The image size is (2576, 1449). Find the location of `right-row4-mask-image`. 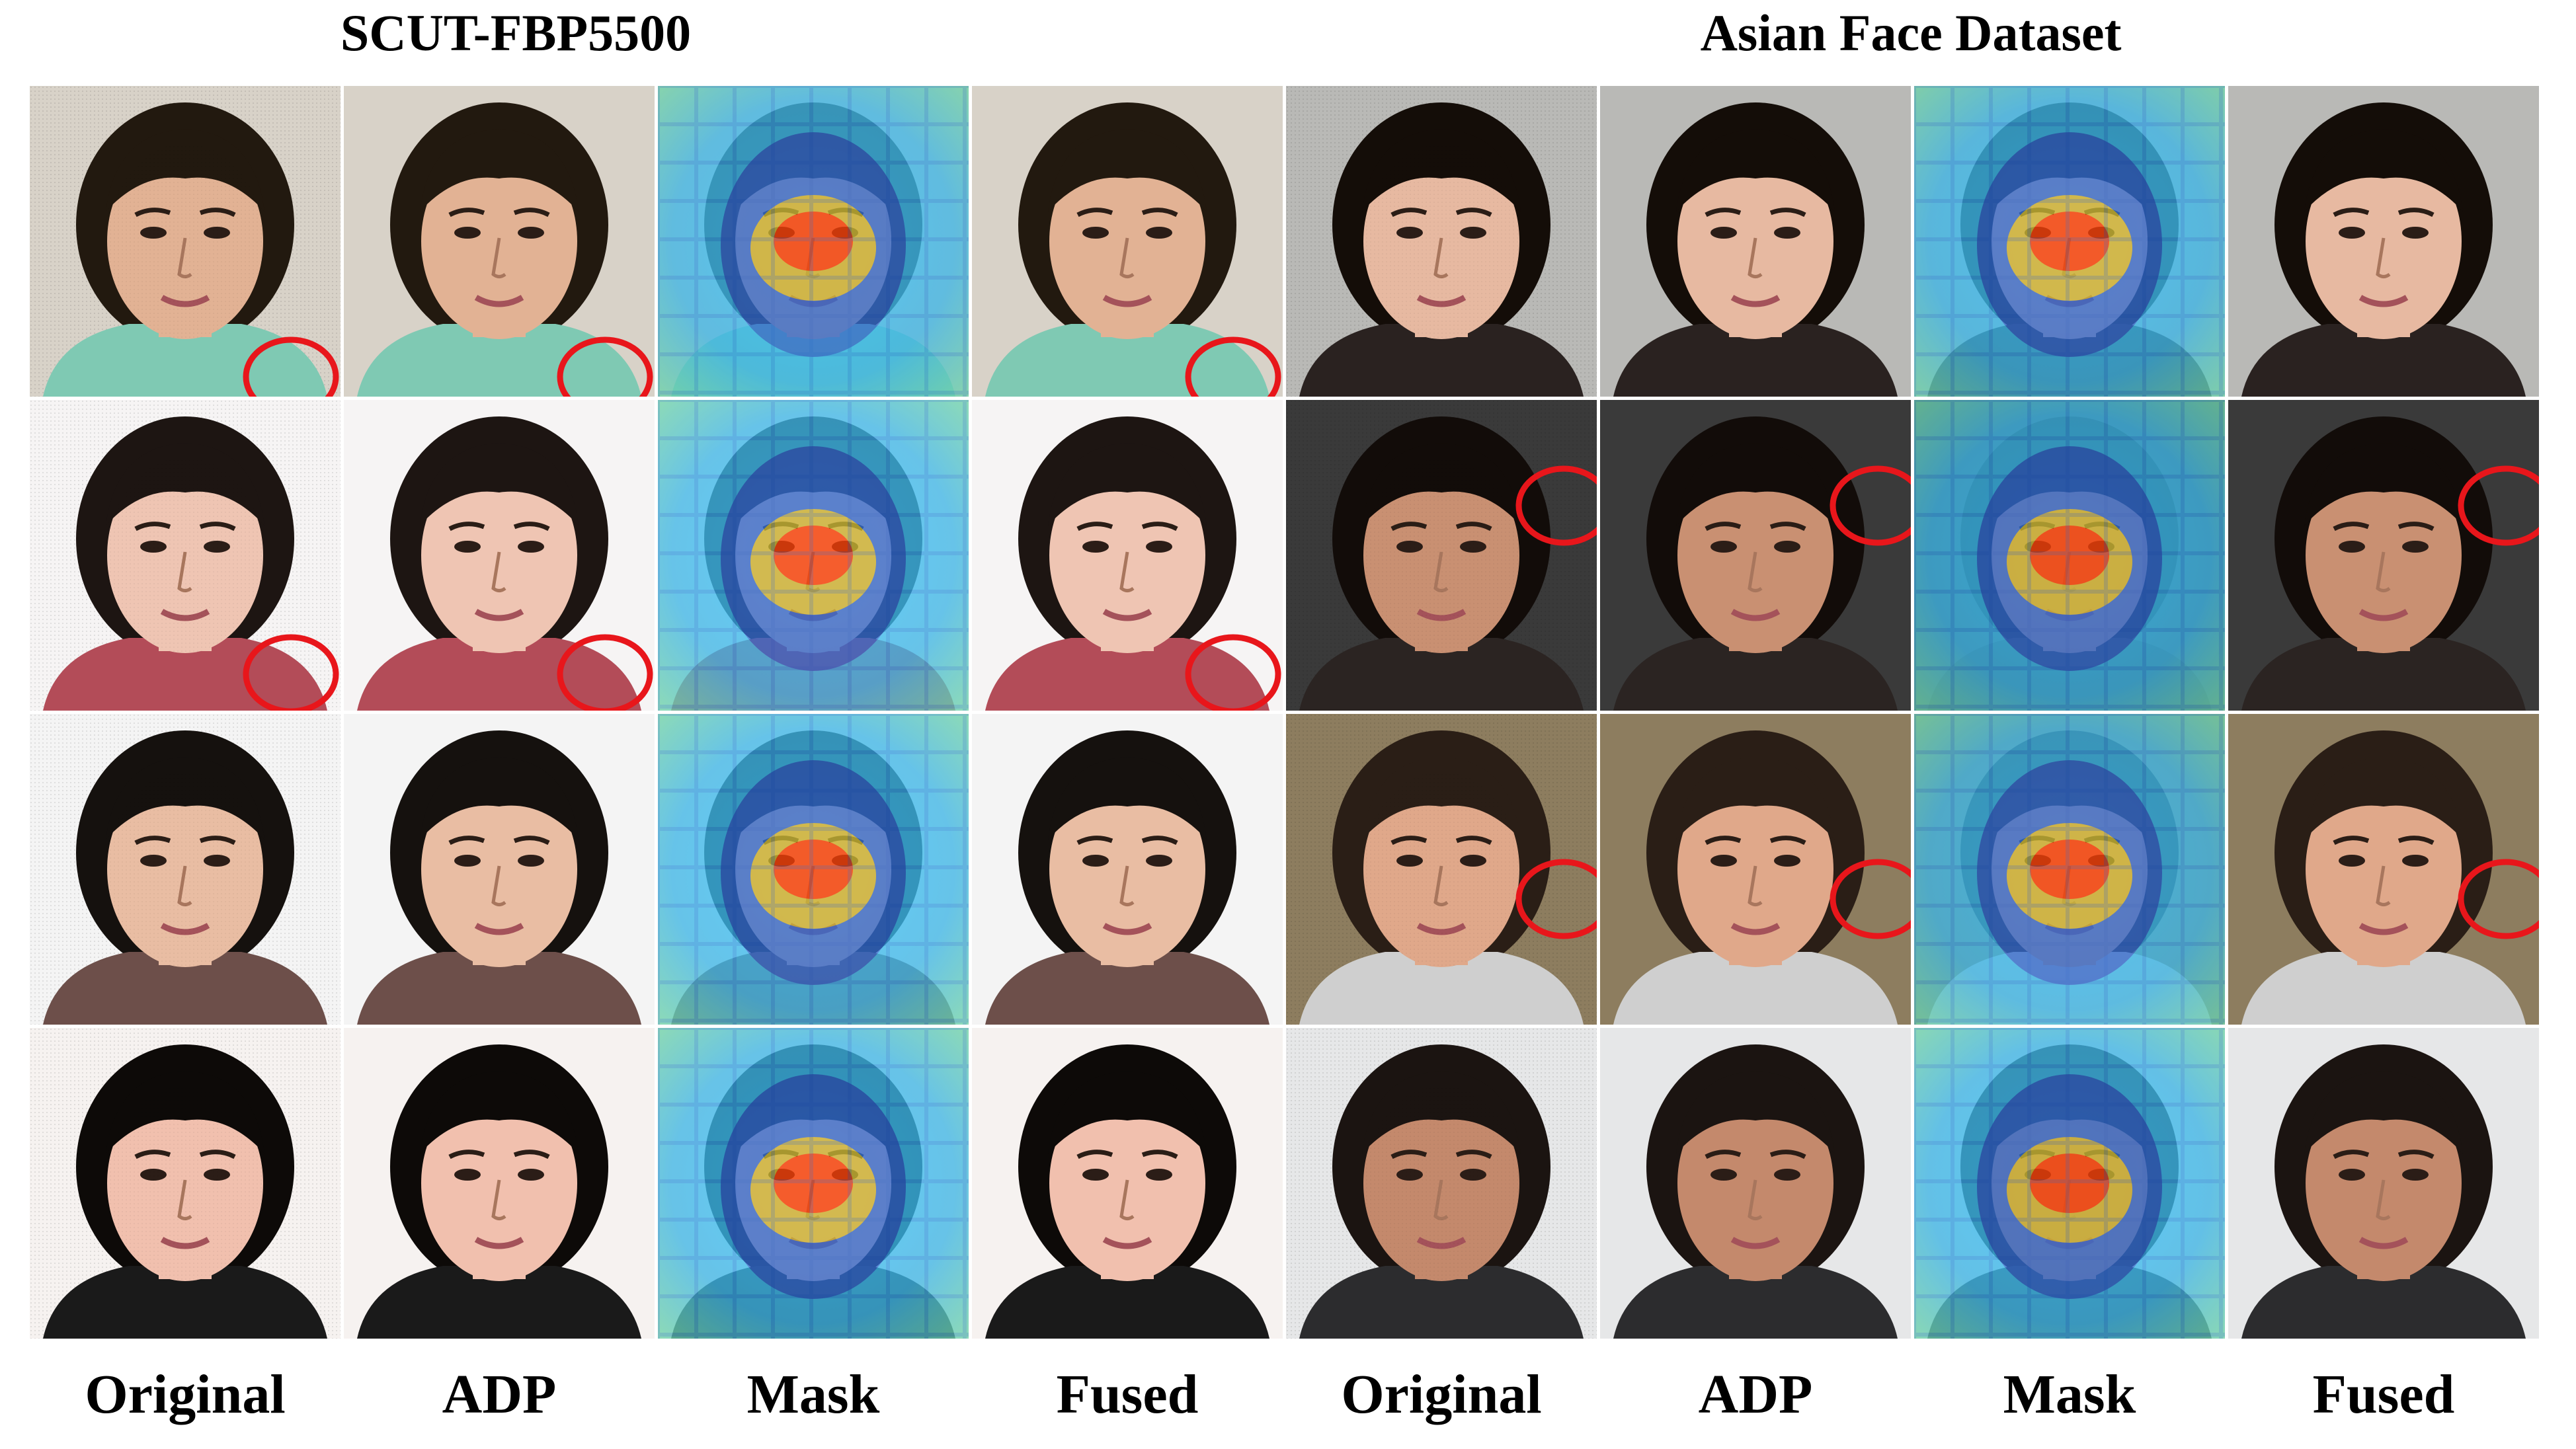

right-row4-mask-image is located at coordinates (2069, 1183).